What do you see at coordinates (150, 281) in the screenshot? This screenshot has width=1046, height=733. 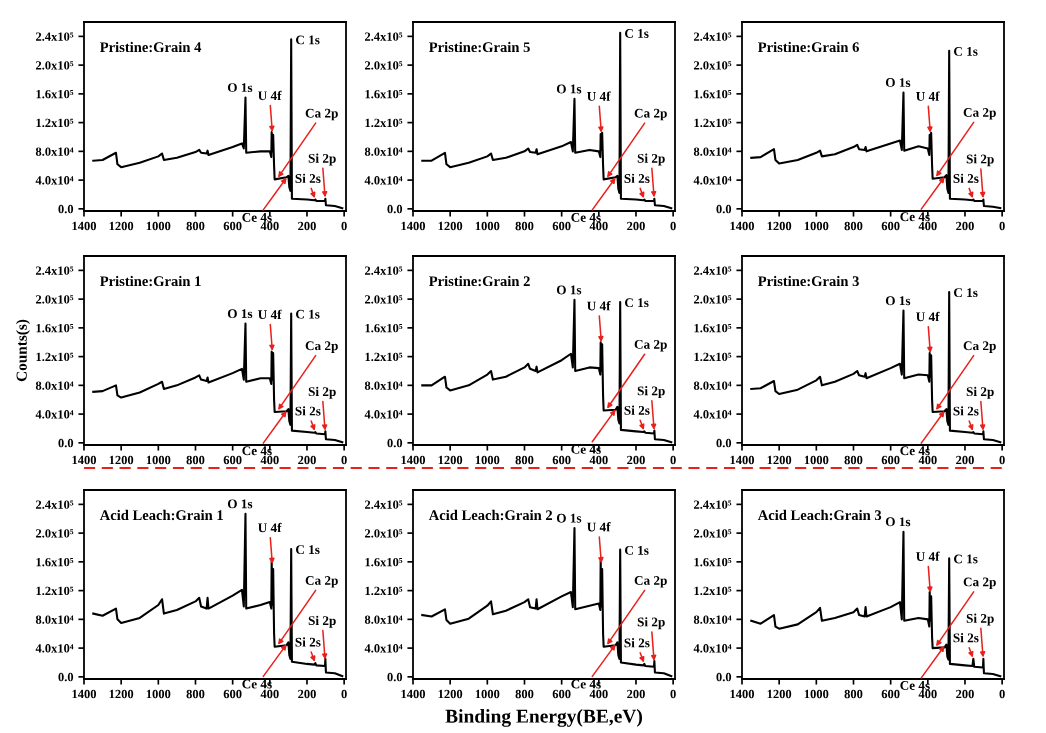 I see `text: Pristine:Grain 1` at bounding box center [150, 281].